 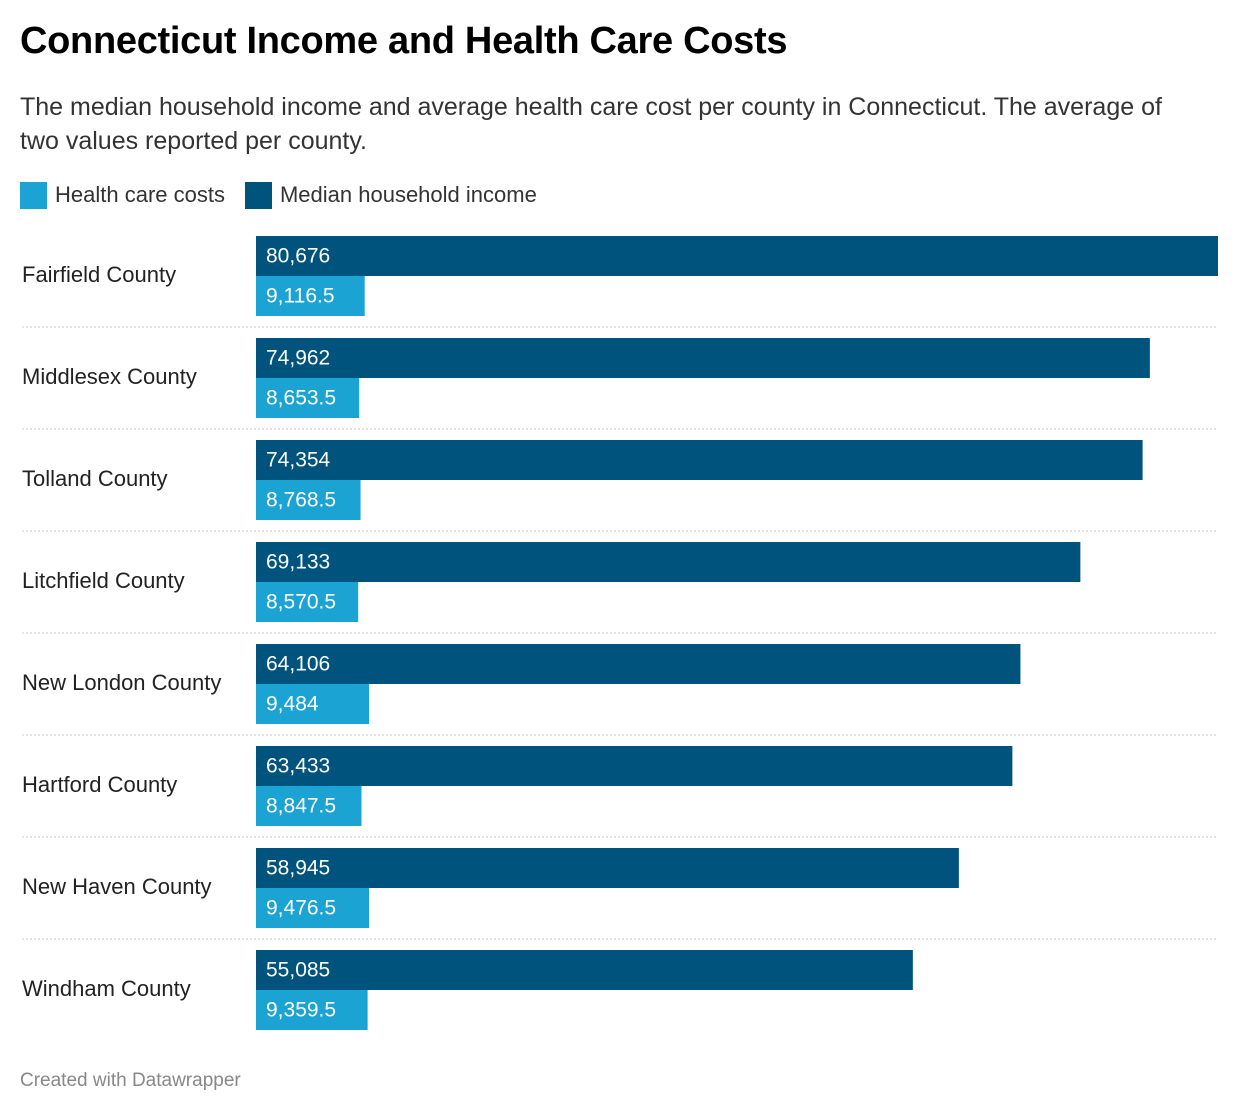 I want to click on value-label-health-fairfield-county: 9,116.5, so click(x=300, y=296).